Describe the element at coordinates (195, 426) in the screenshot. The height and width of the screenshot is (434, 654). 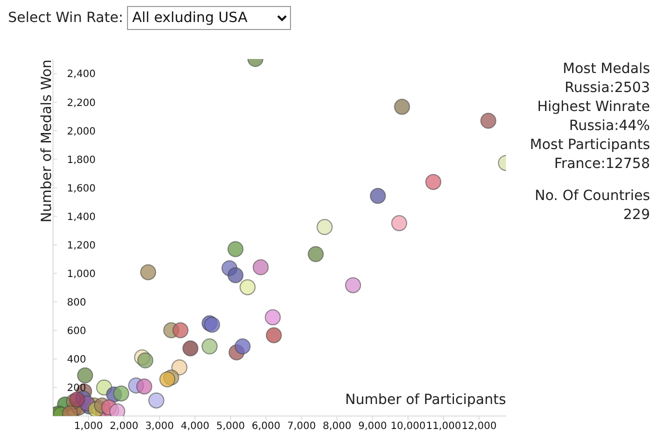
I see `x-tick-label: 4,000` at that location.